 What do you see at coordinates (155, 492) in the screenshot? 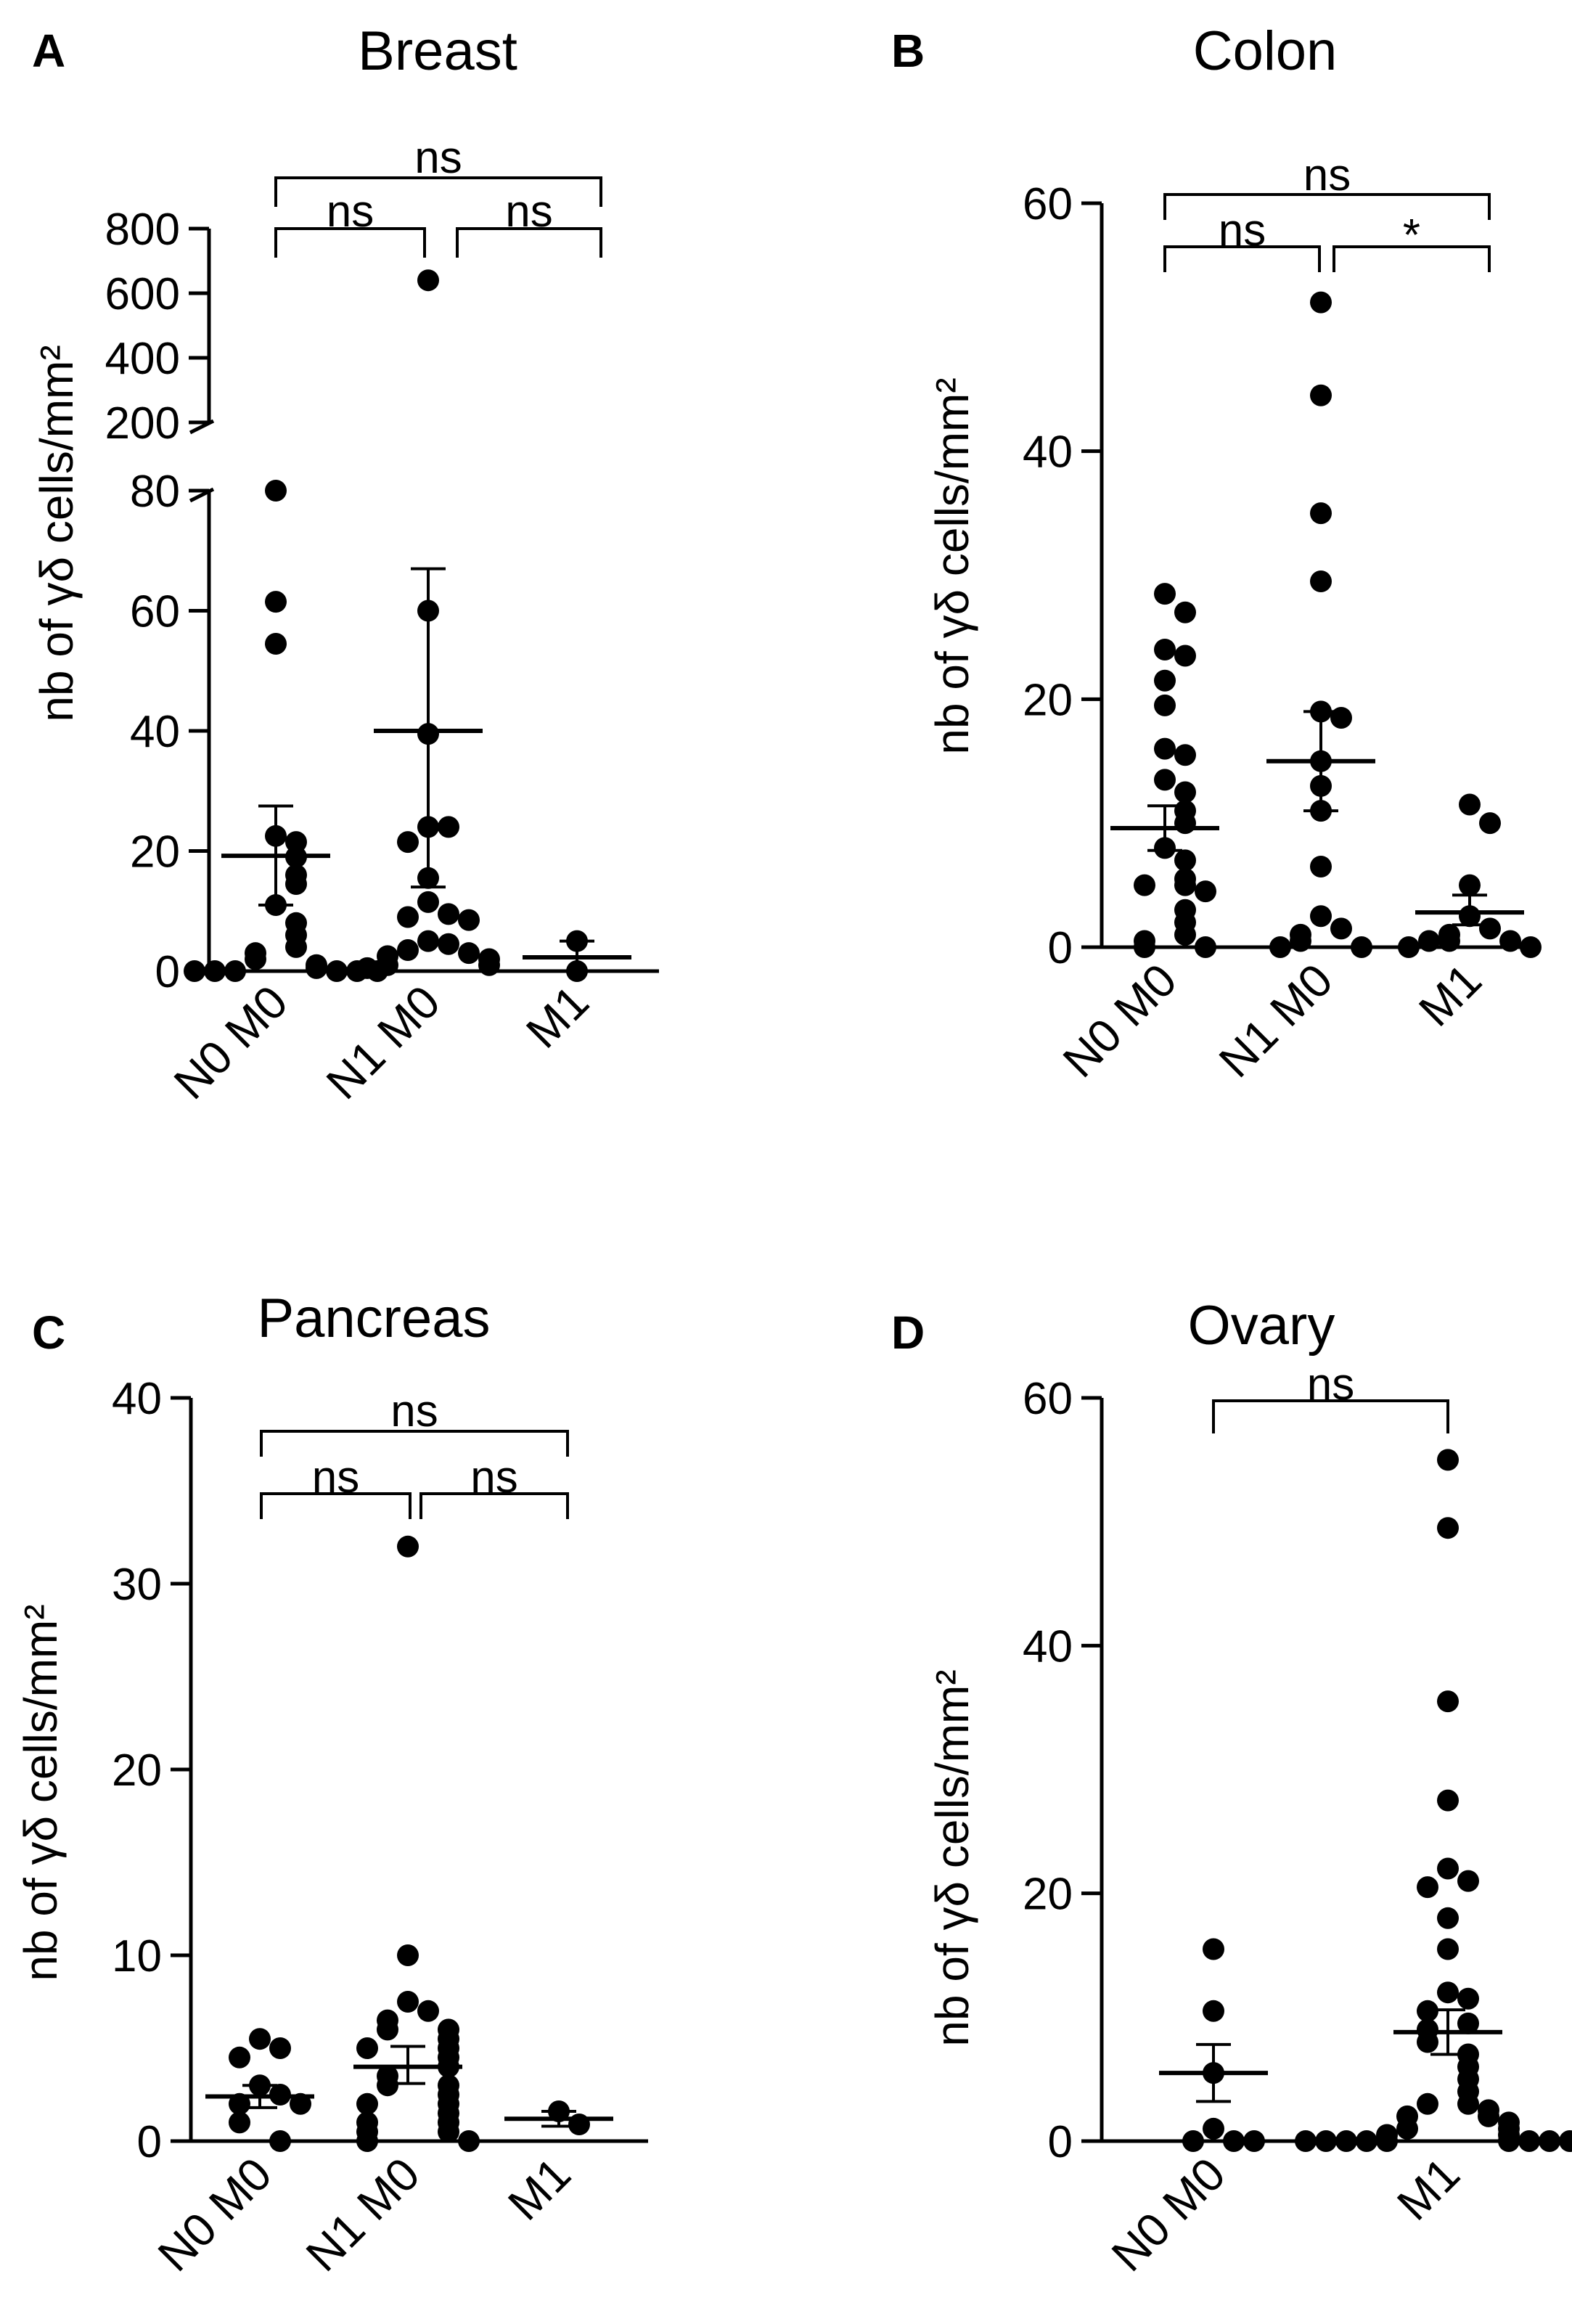
I see `y-tick-label: 80` at bounding box center [155, 492].